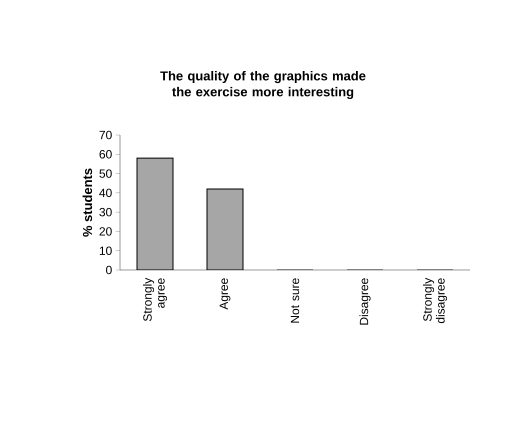 The height and width of the screenshot is (423, 512). I want to click on x-tick-label: Not sure, so click(295, 300).